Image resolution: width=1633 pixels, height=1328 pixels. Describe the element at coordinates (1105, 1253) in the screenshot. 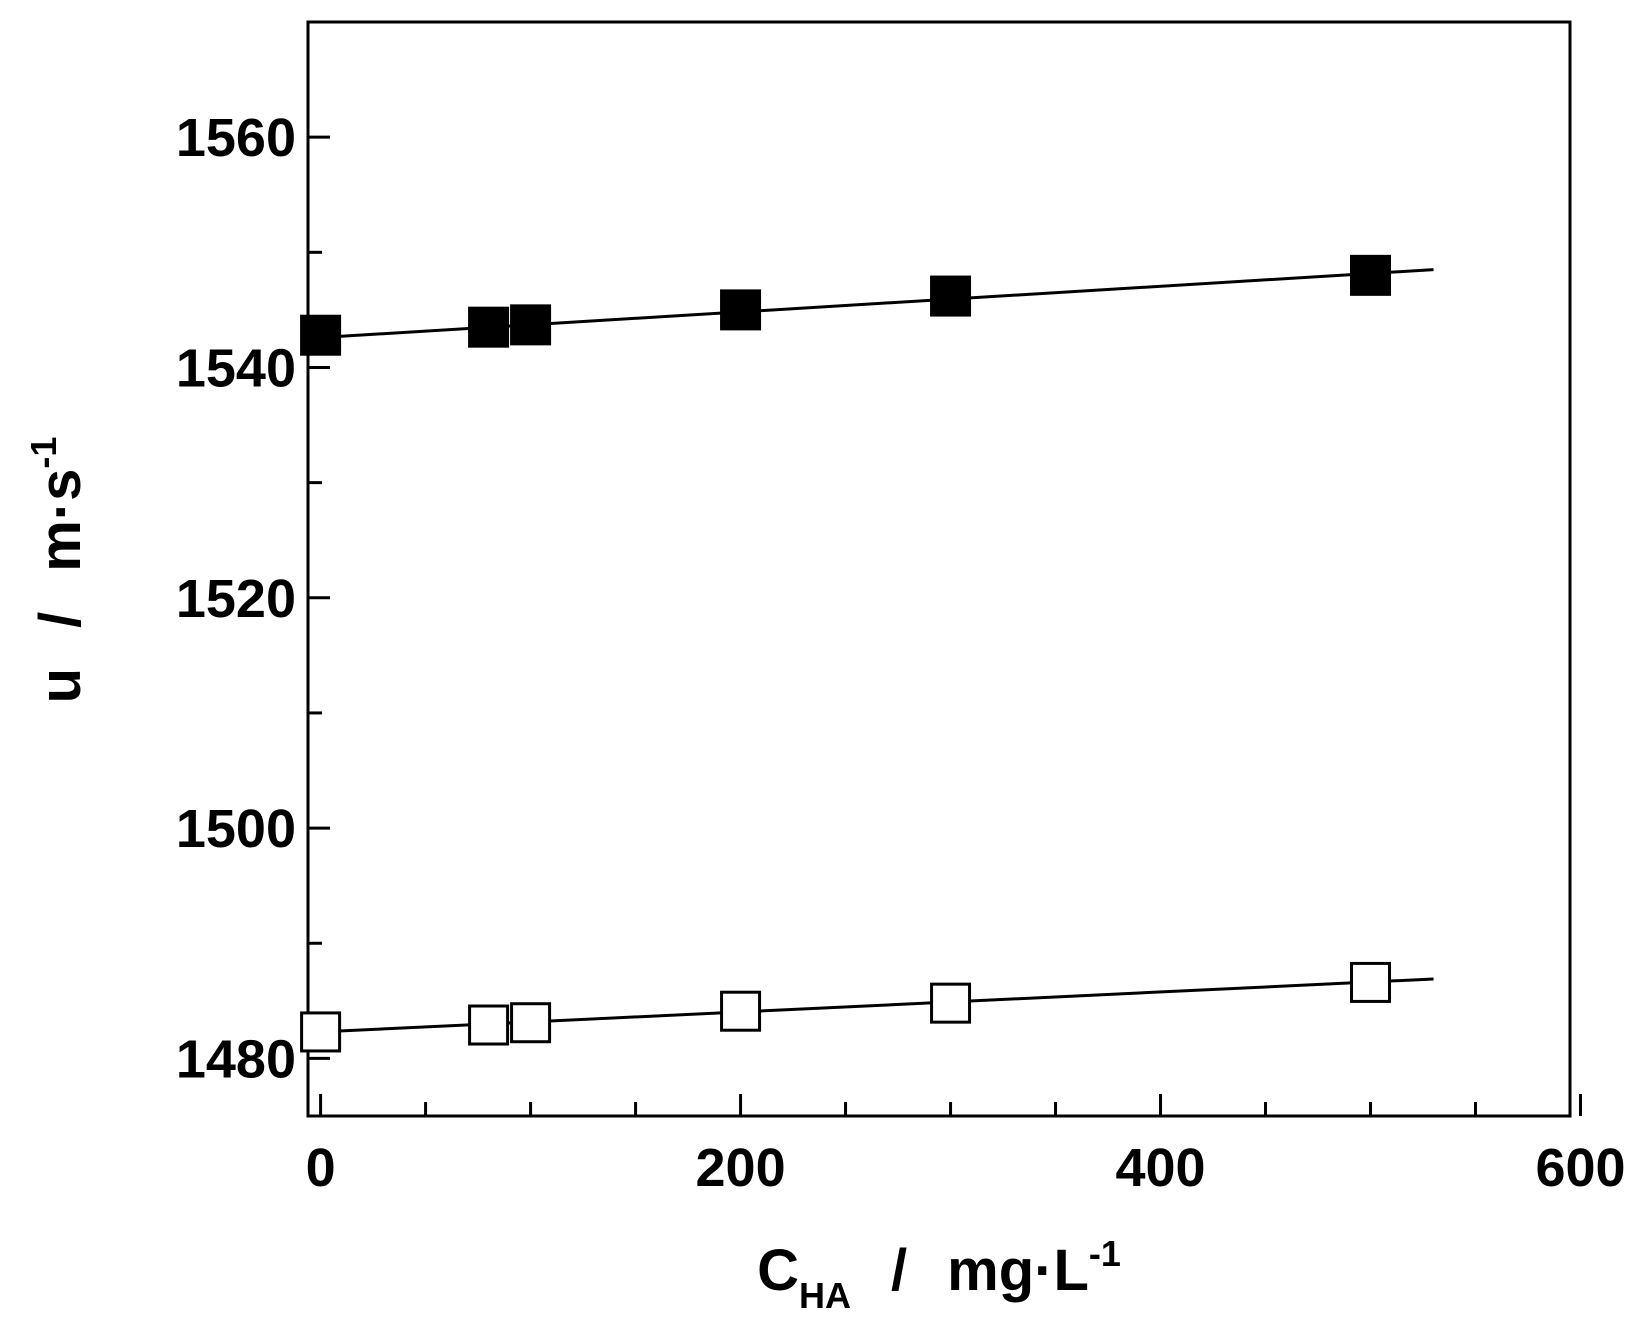

I see `x-label-unit-sup: -1` at that location.